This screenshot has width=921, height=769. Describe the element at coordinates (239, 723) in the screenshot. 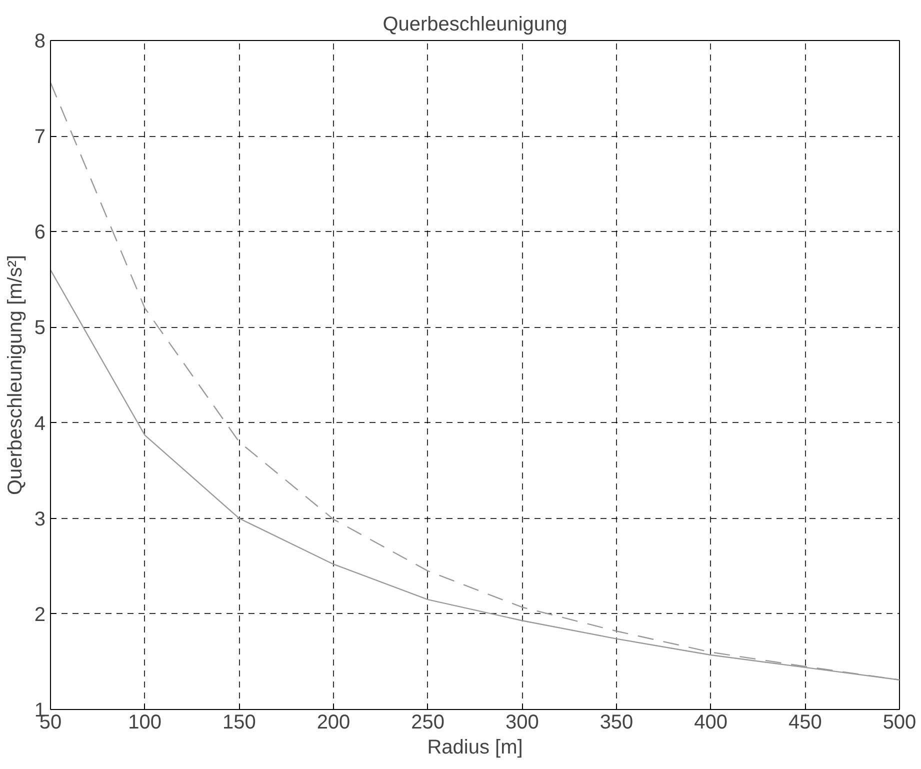

I see `x-tick-label: 150` at that location.